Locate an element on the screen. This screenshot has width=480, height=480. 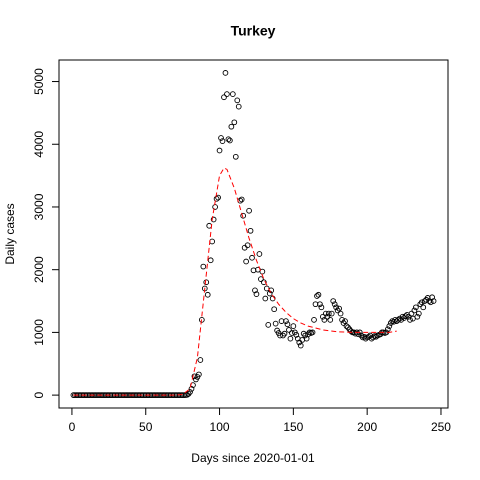
y-tick-label: 2000 is located at coordinates (39, 269).